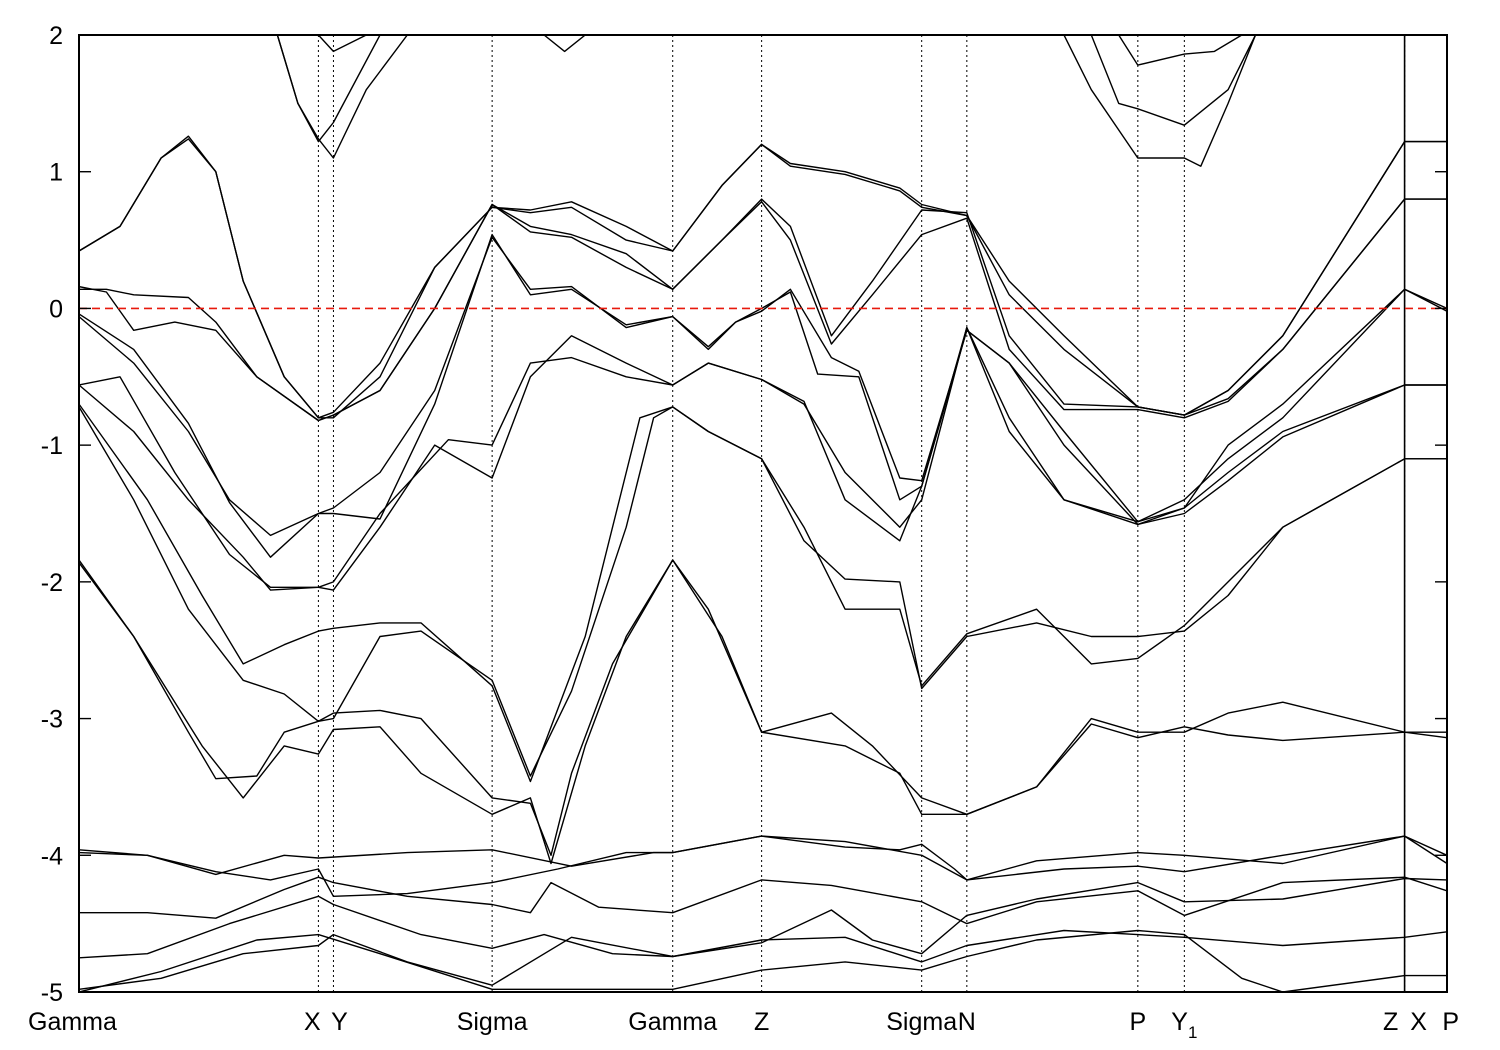 The width and height of the screenshot is (1500, 1050). I want to click on x-tick-label-2: Y, so click(339, 1022).